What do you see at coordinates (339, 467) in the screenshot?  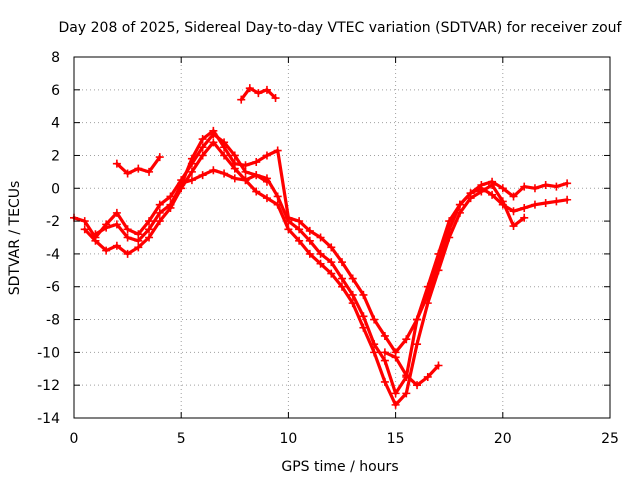 I see `x-axis-label: GPS time / hours` at bounding box center [339, 467].